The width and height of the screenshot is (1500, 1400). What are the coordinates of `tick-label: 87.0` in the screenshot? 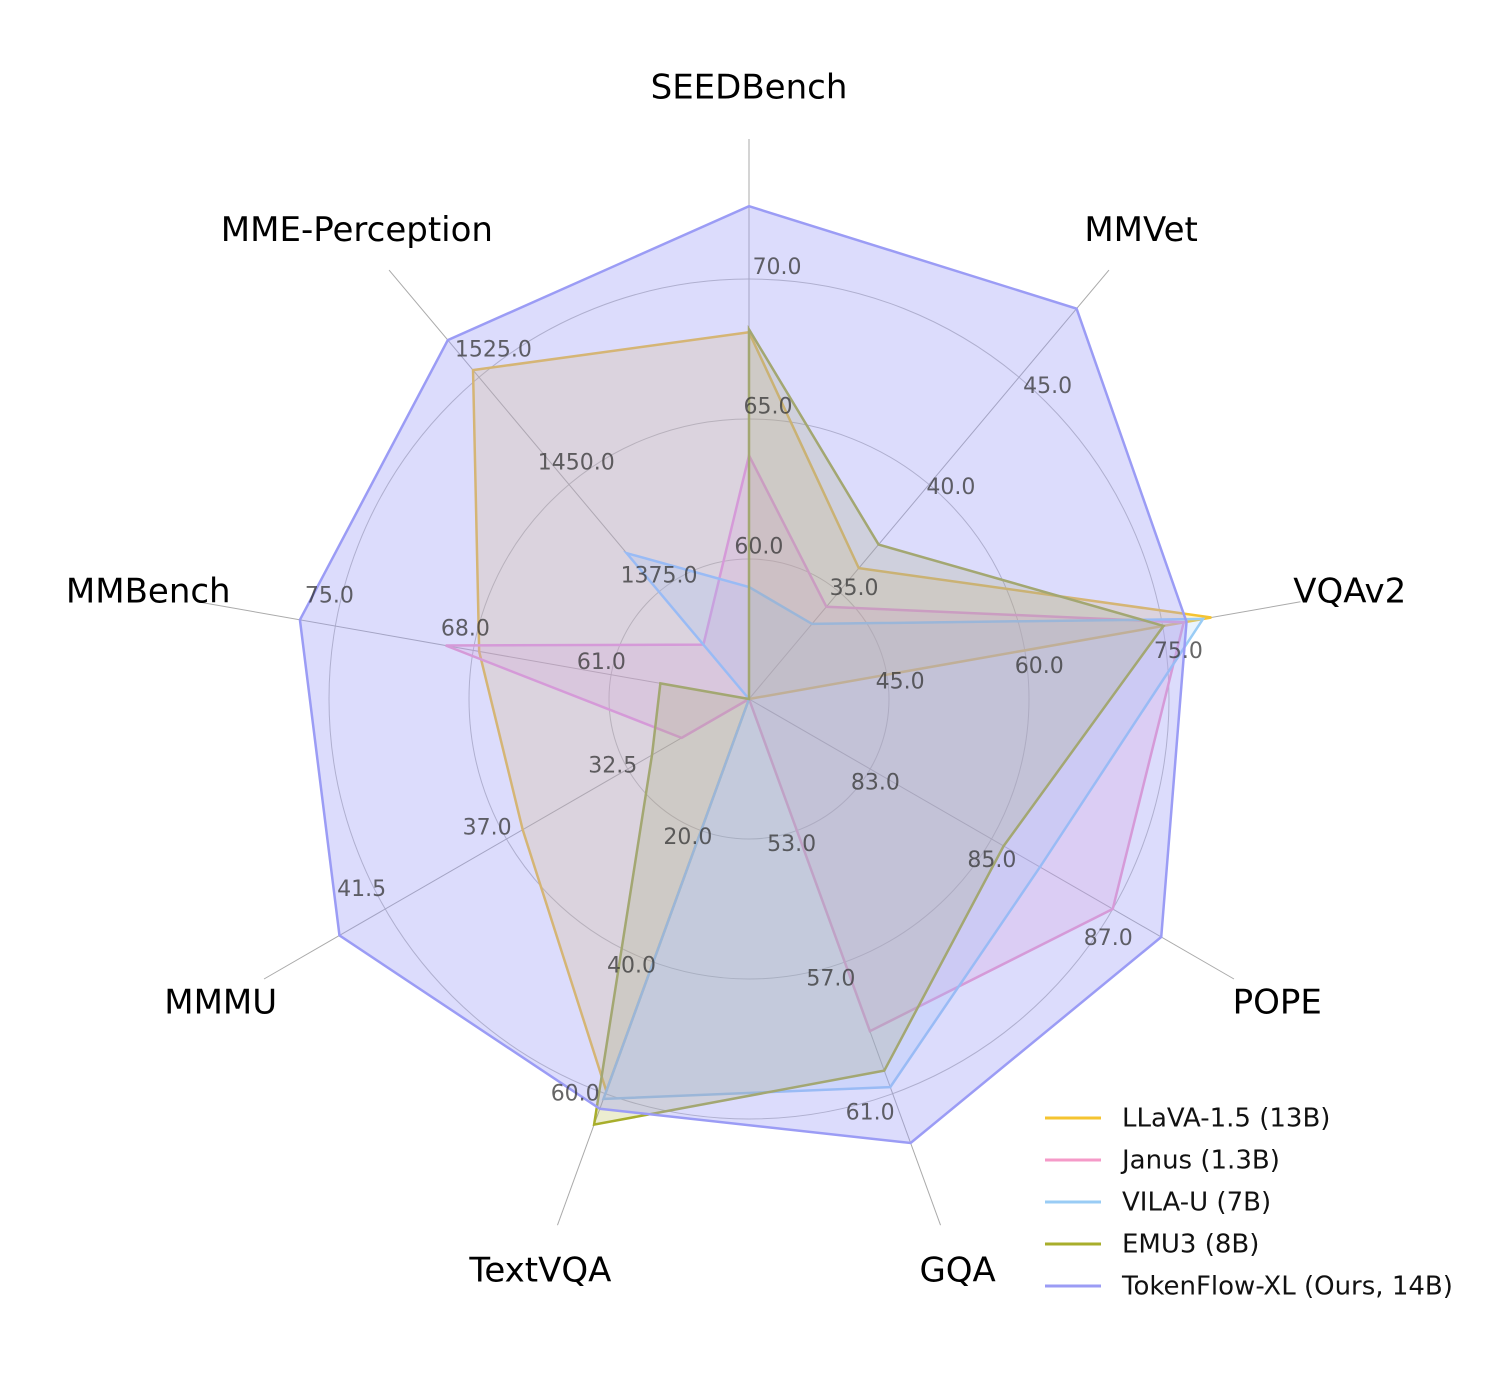 It's located at (1108, 938).